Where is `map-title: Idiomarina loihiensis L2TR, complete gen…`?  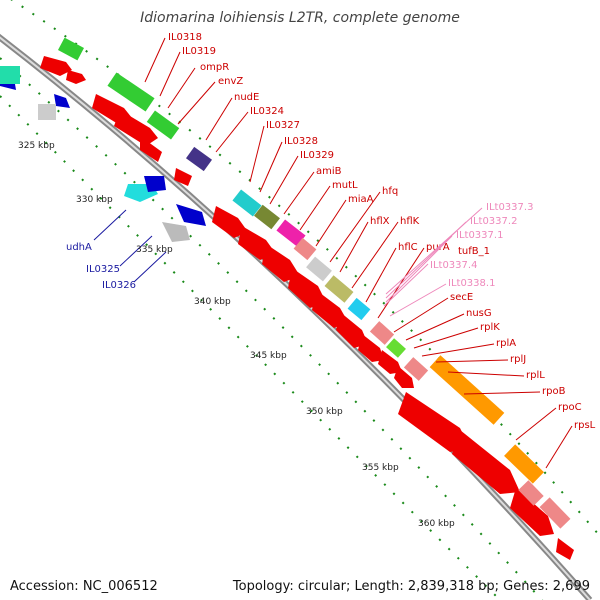
map-title: Idiomarina loihiensis L2TR, complete gen… is located at coordinates (300, 18).